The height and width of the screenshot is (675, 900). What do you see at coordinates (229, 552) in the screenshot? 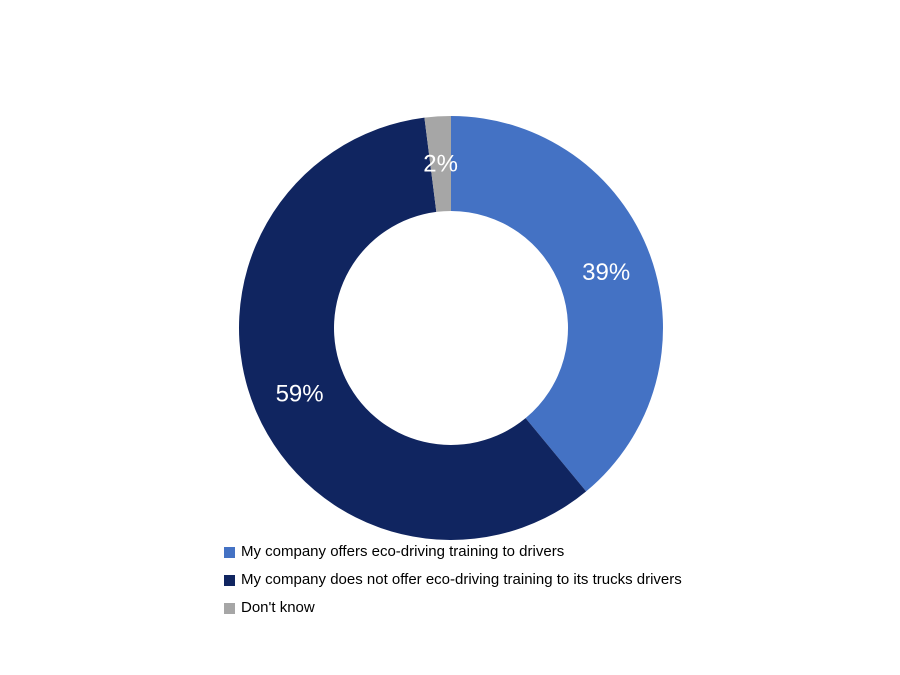
I see `legend-swatch-offers-training` at bounding box center [229, 552].